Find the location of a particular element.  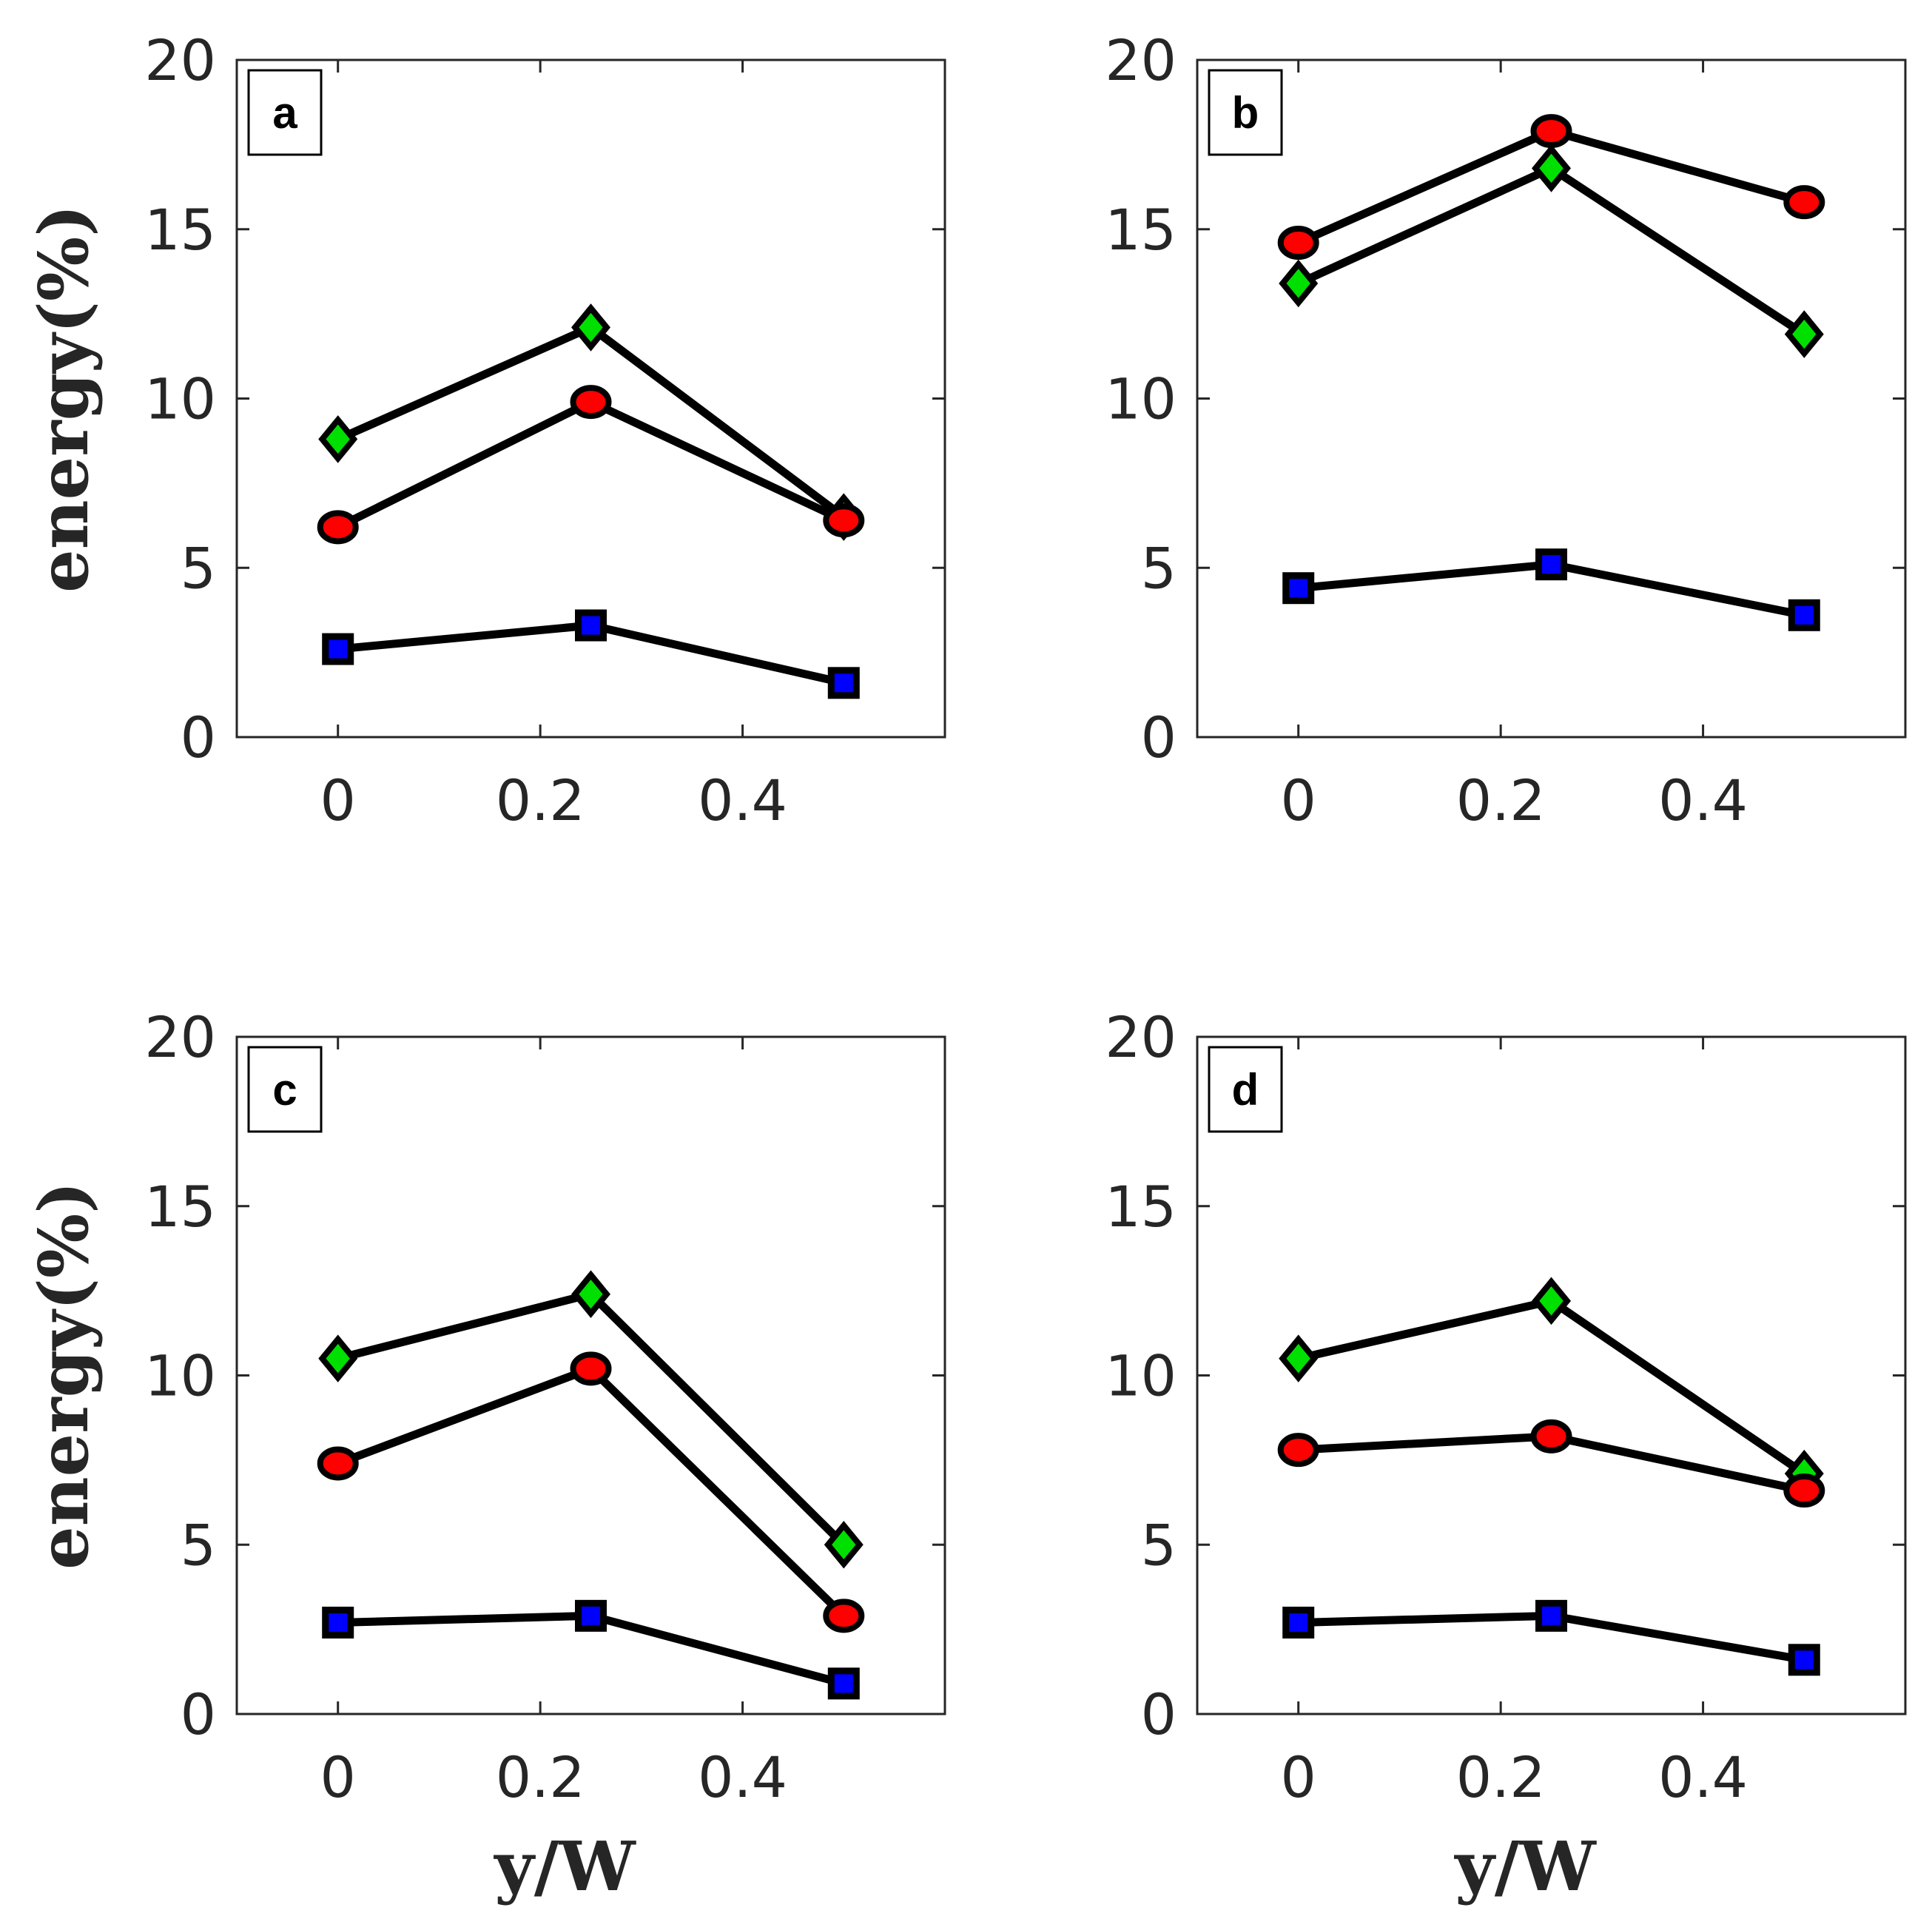

panel-label: a is located at coordinates (284, 113).